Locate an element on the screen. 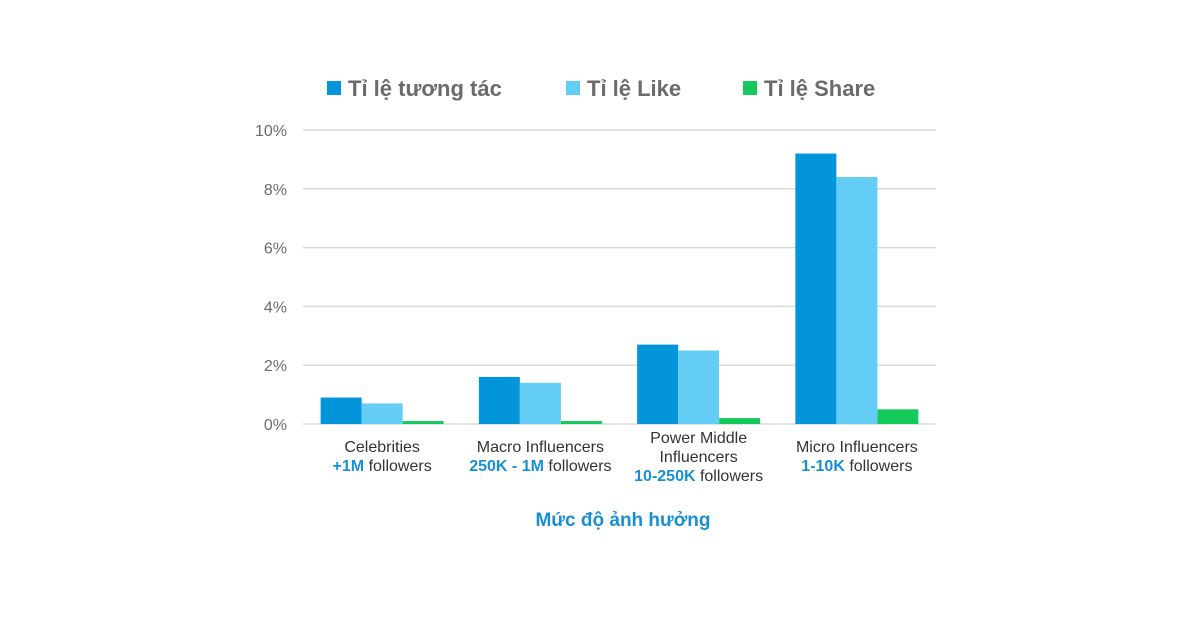 The height and width of the screenshot is (625, 1200). legend-label-3: Tỉ lệ Share is located at coordinates (819, 88).